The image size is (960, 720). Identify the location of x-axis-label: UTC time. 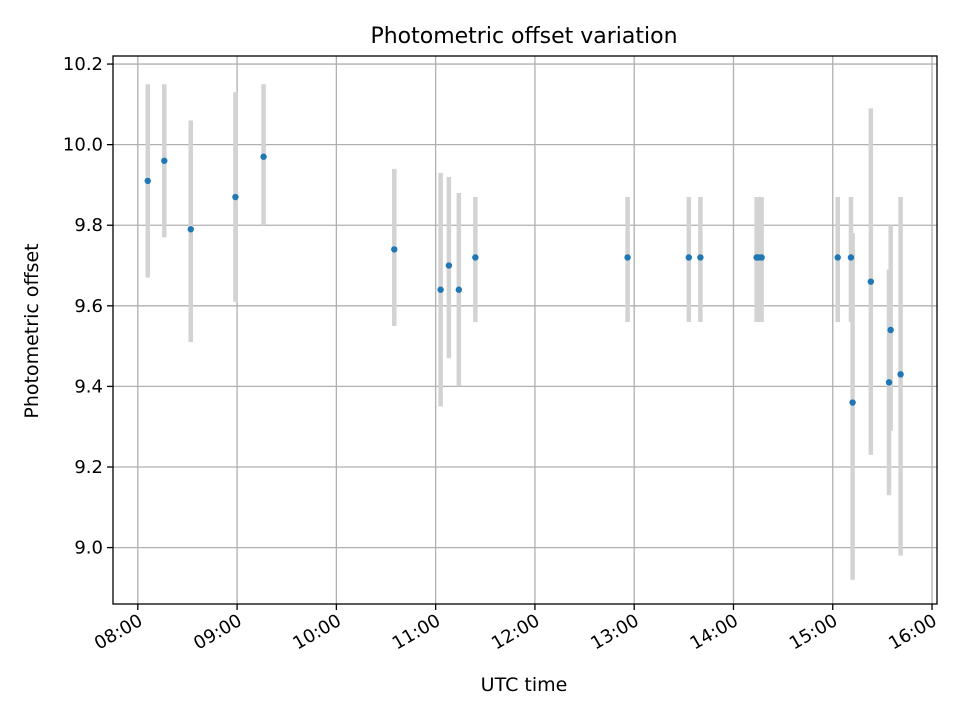
(524, 685).